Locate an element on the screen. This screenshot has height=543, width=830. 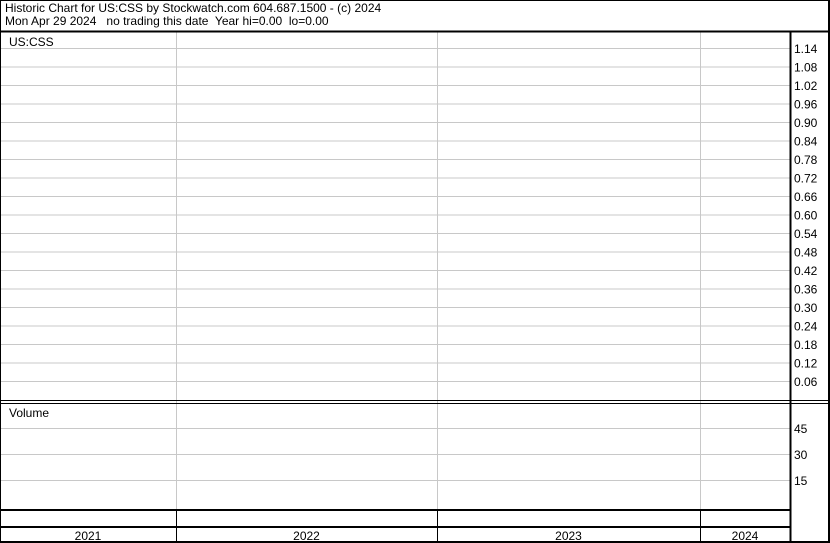
year-label: 2024 is located at coordinates (745, 536).